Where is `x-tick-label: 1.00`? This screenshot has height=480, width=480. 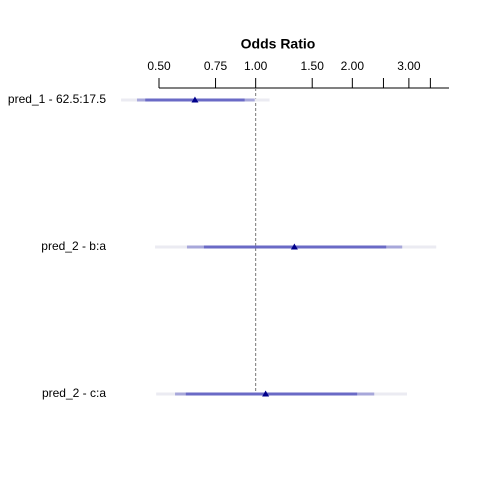 x-tick-label: 1.00 is located at coordinates (256, 66).